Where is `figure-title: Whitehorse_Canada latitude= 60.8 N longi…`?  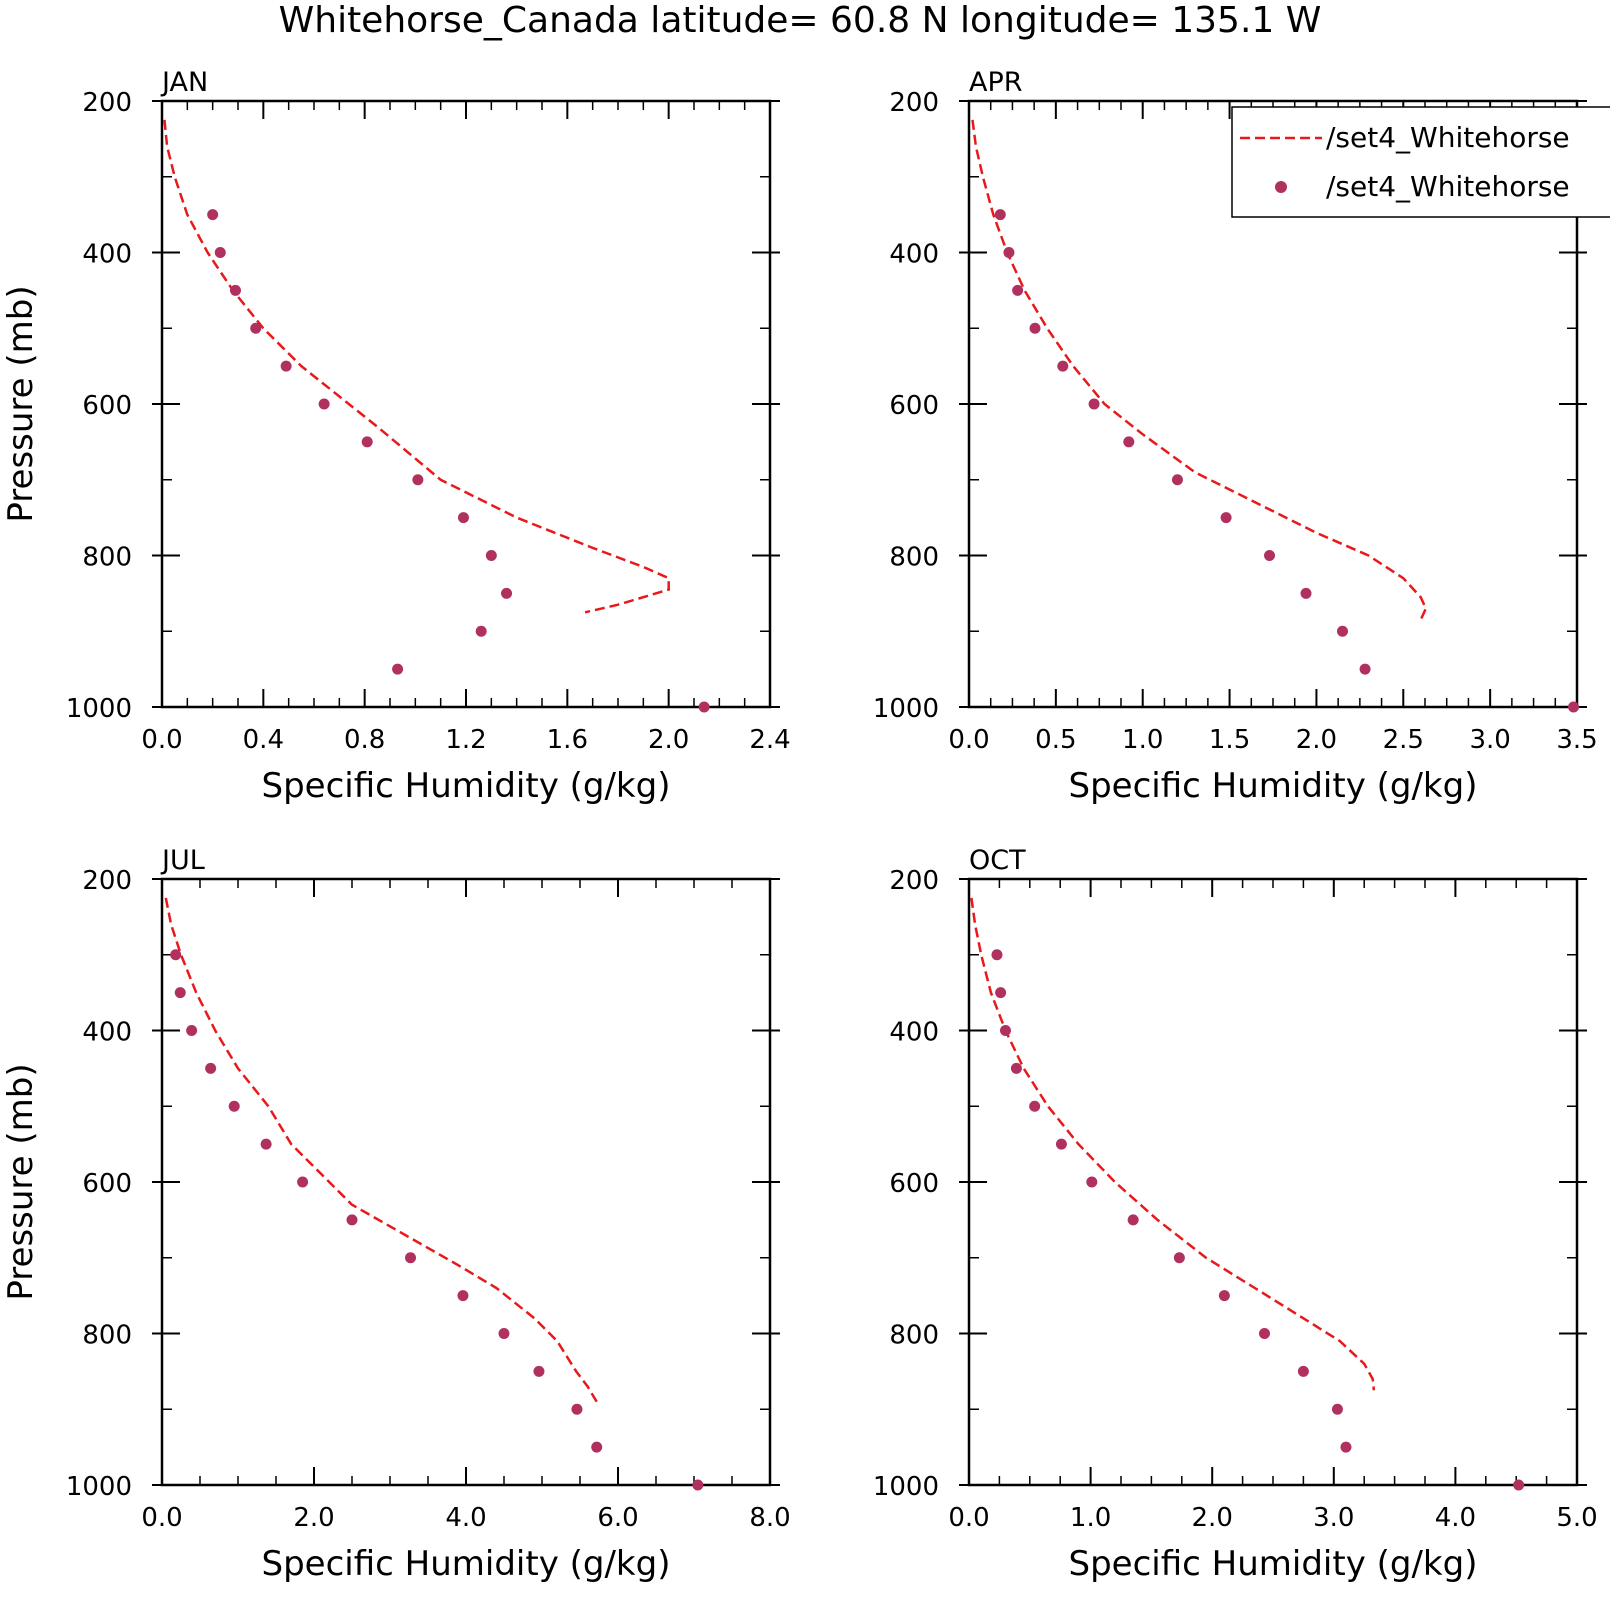
figure-title: Whitehorse_Canada latitude= 60.8 N longi… is located at coordinates (800, 20).